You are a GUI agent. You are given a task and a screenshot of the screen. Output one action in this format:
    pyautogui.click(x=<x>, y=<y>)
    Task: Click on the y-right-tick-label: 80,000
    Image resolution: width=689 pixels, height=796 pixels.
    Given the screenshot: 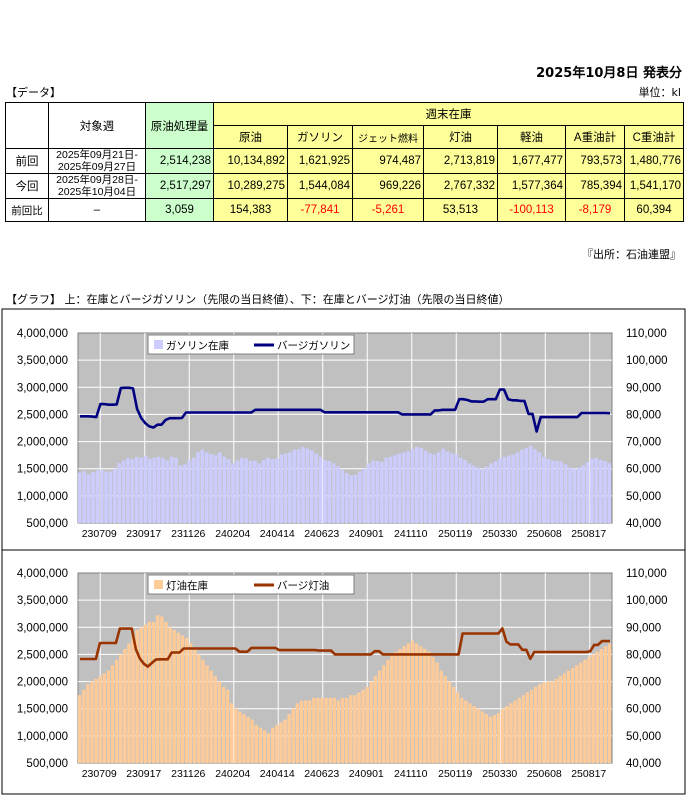 What is the action you would take?
    pyautogui.click(x=643, y=415)
    